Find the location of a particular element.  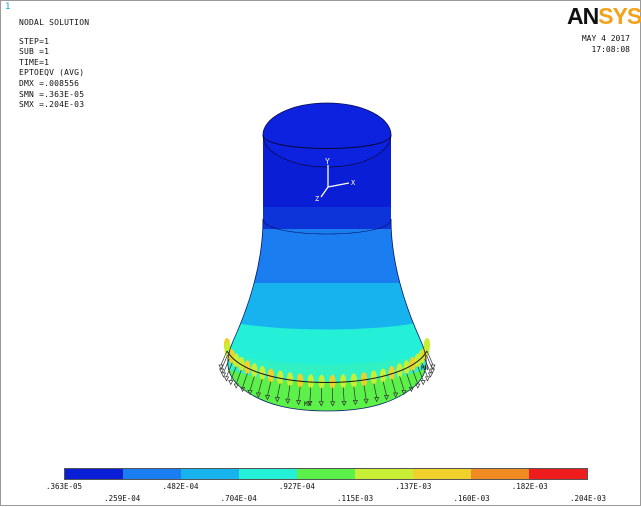

legend-tick-label: .259E-04 is located at coordinates (122, 498).